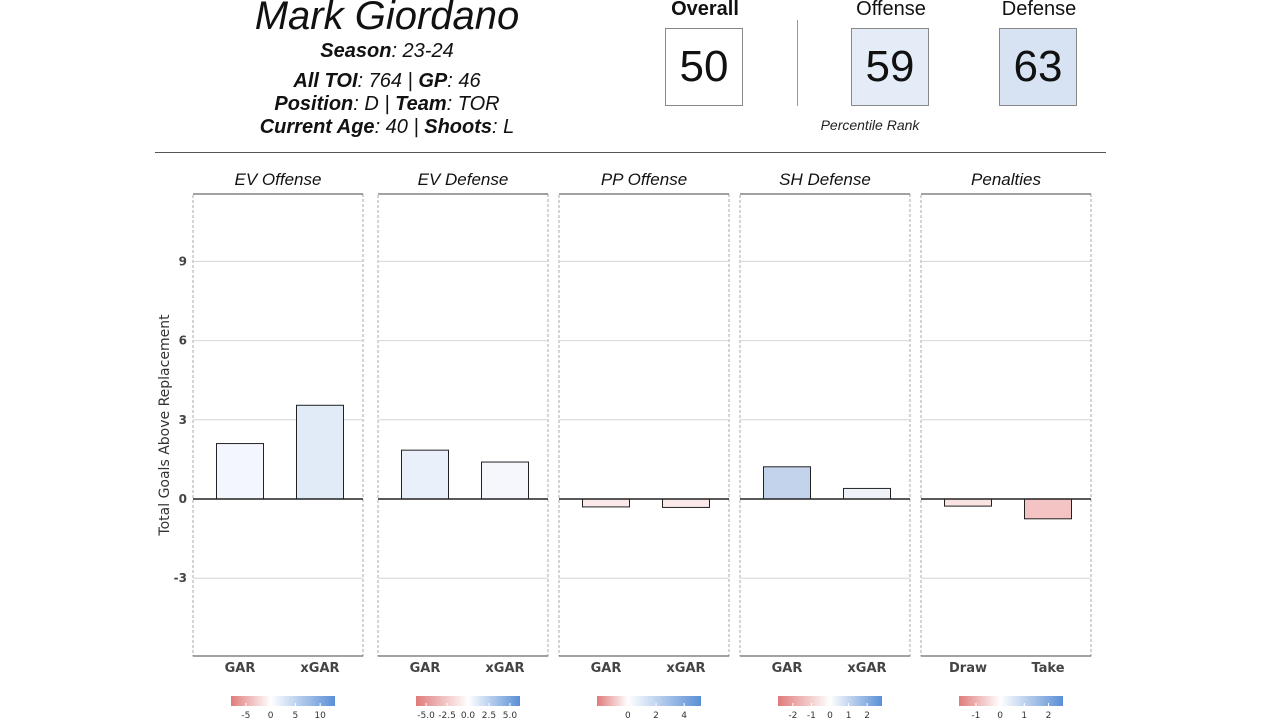 The width and height of the screenshot is (1280, 720). Describe the element at coordinates (473, 104) in the screenshot. I see `team-value: : TOR` at that location.